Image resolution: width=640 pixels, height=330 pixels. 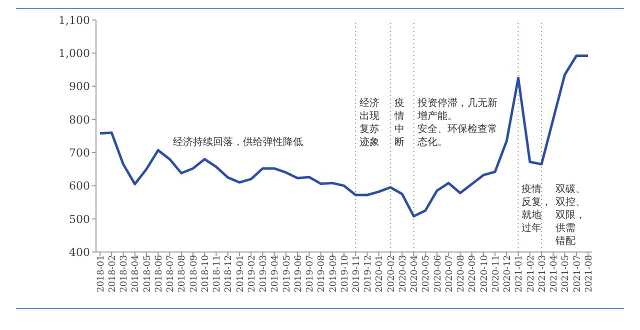 I want to click on x-tick-label: 2019-06, so click(x=299, y=273).